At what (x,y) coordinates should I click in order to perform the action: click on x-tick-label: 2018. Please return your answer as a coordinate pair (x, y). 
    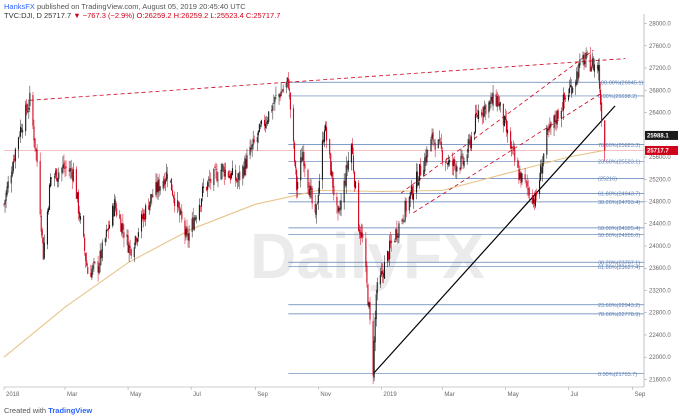
    Looking at the image, I should click on (13, 395).